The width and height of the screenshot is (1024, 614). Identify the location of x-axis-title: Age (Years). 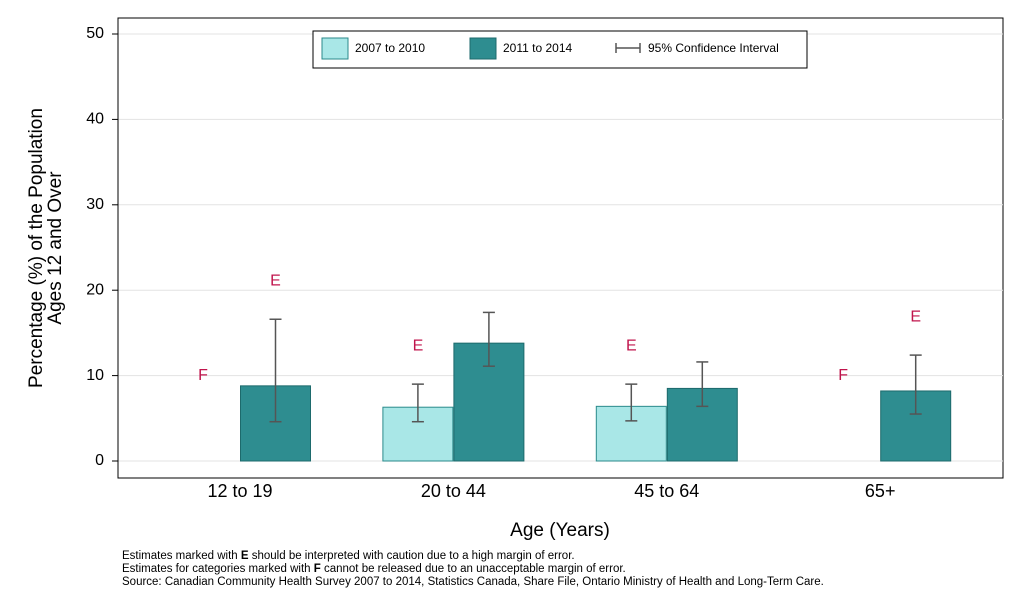
(560, 530).